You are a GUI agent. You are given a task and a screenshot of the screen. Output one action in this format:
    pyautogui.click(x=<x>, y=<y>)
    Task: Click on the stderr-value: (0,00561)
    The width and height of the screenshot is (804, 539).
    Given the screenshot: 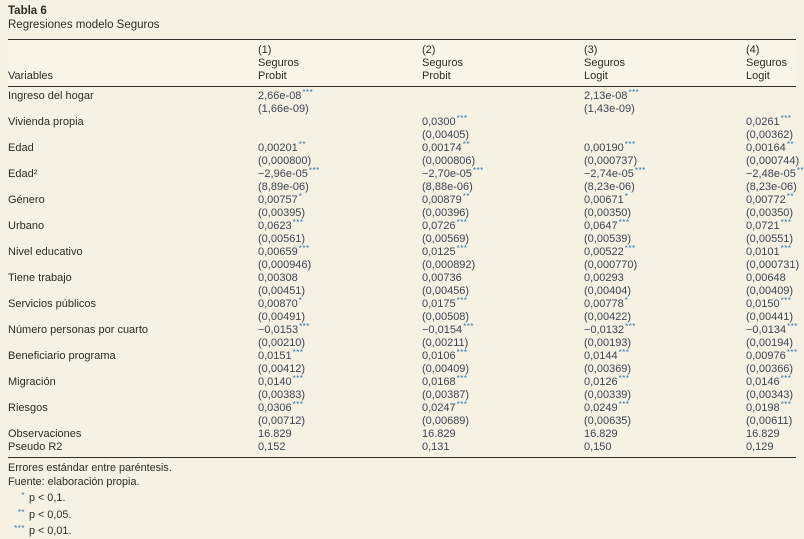 What is the action you would take?
    pyautogui.click(x=282, y=239)
    